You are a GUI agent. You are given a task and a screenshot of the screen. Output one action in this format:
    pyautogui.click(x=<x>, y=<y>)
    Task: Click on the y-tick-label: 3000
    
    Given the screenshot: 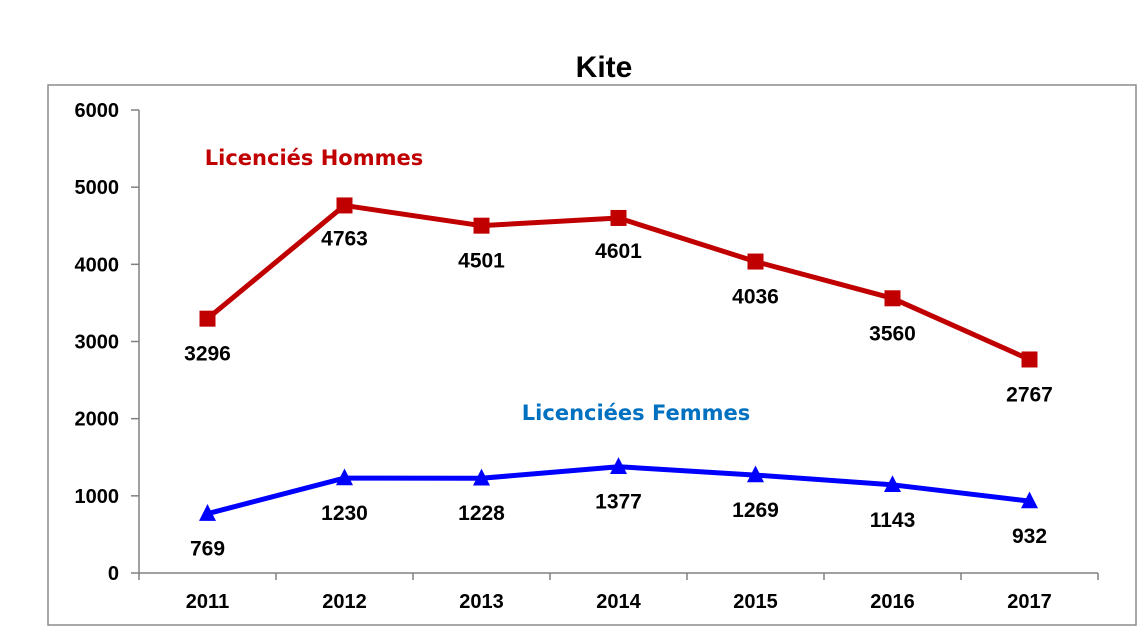 What is the action you would take?
    pyautogui.click(x=97, y=343)
    